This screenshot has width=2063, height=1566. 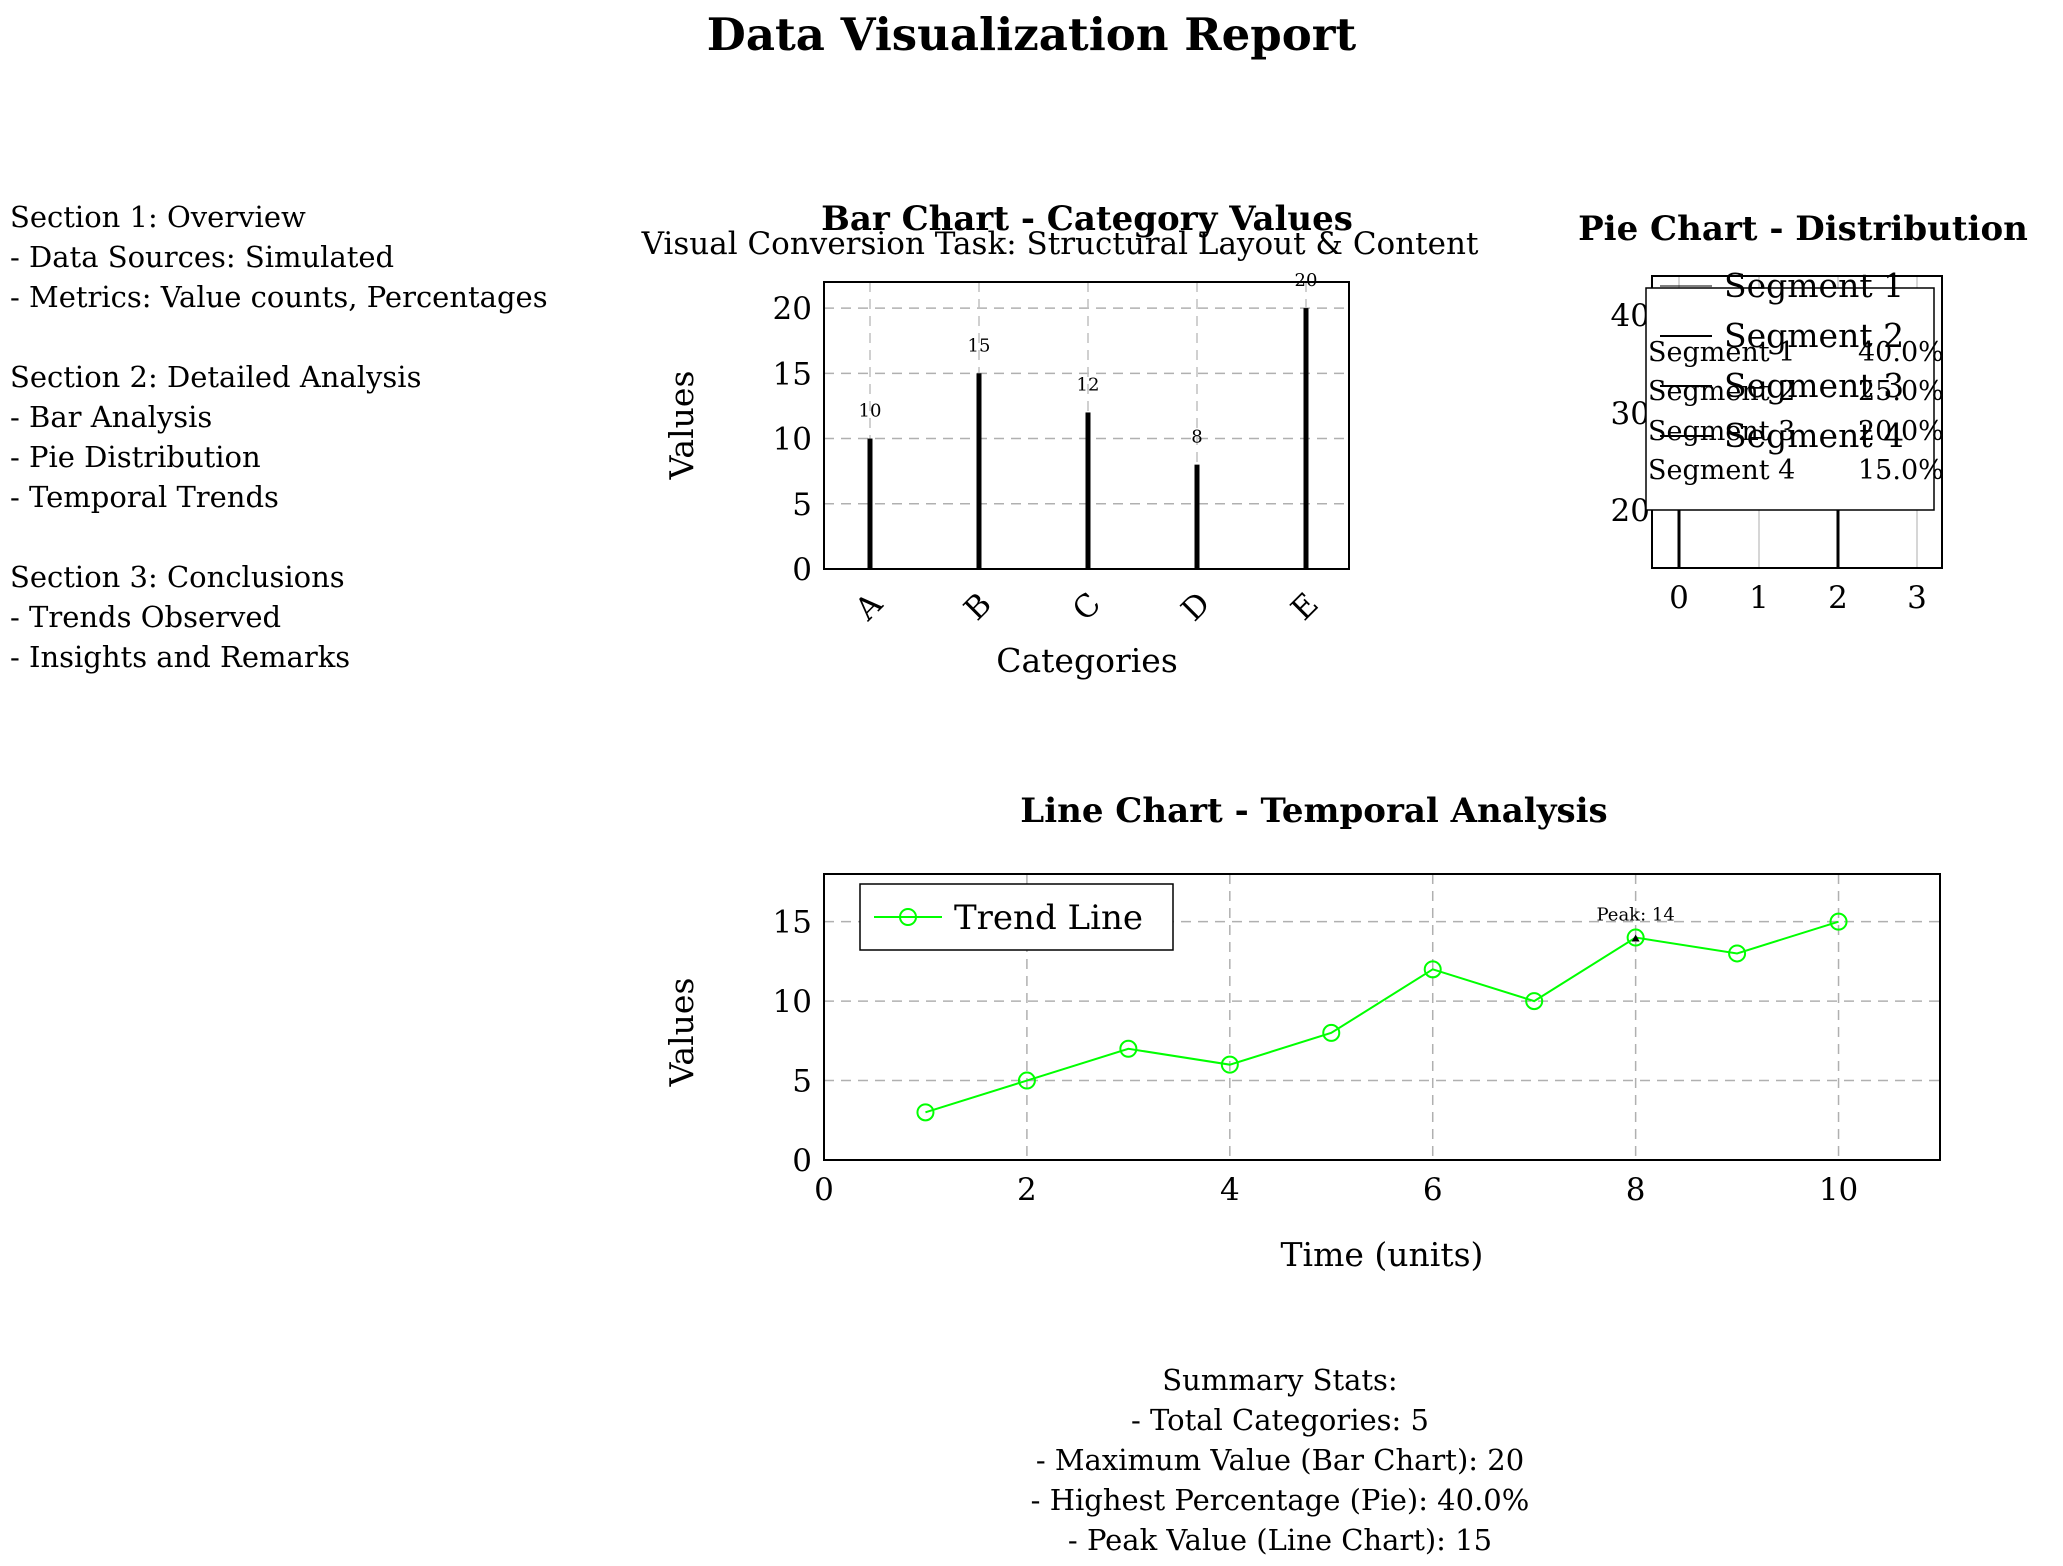 I want to click on notes-line: - Insights and Remarks, so click(x=180, y=657).